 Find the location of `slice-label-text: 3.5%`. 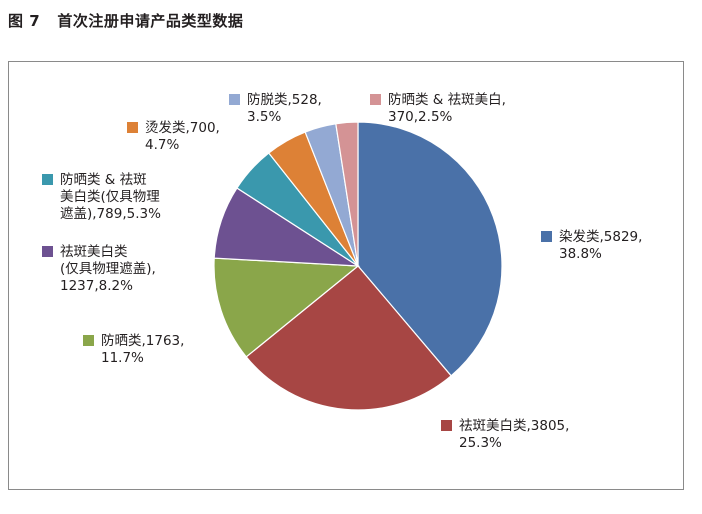

slice-label-text: 3.5% is located at coordinates (264, 117).